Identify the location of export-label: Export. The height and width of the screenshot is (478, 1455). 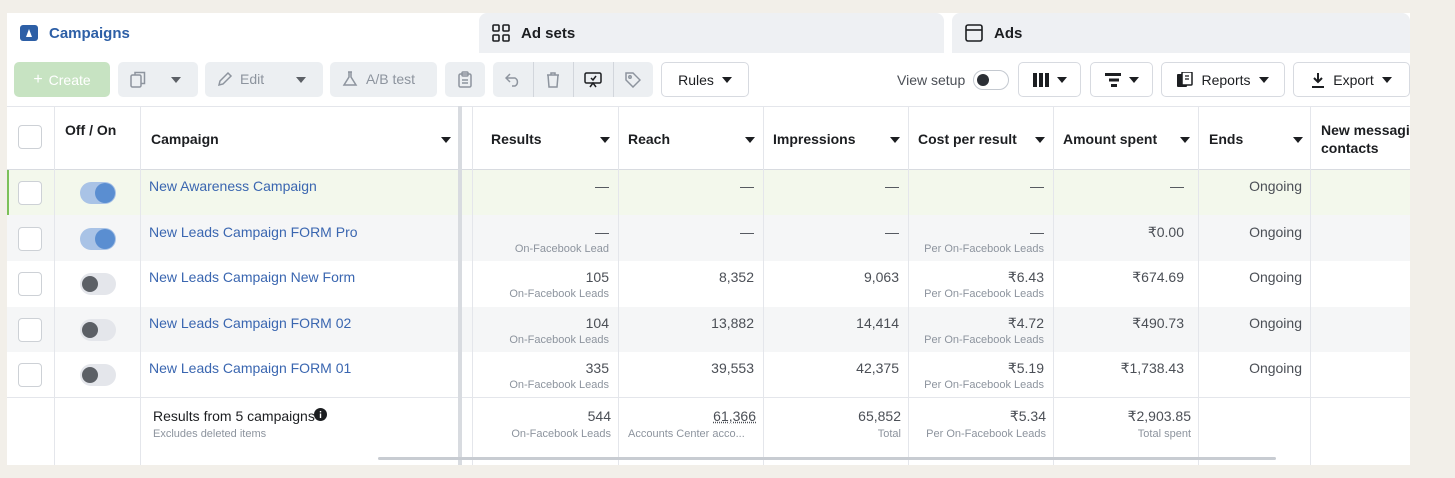
(1353, 79).